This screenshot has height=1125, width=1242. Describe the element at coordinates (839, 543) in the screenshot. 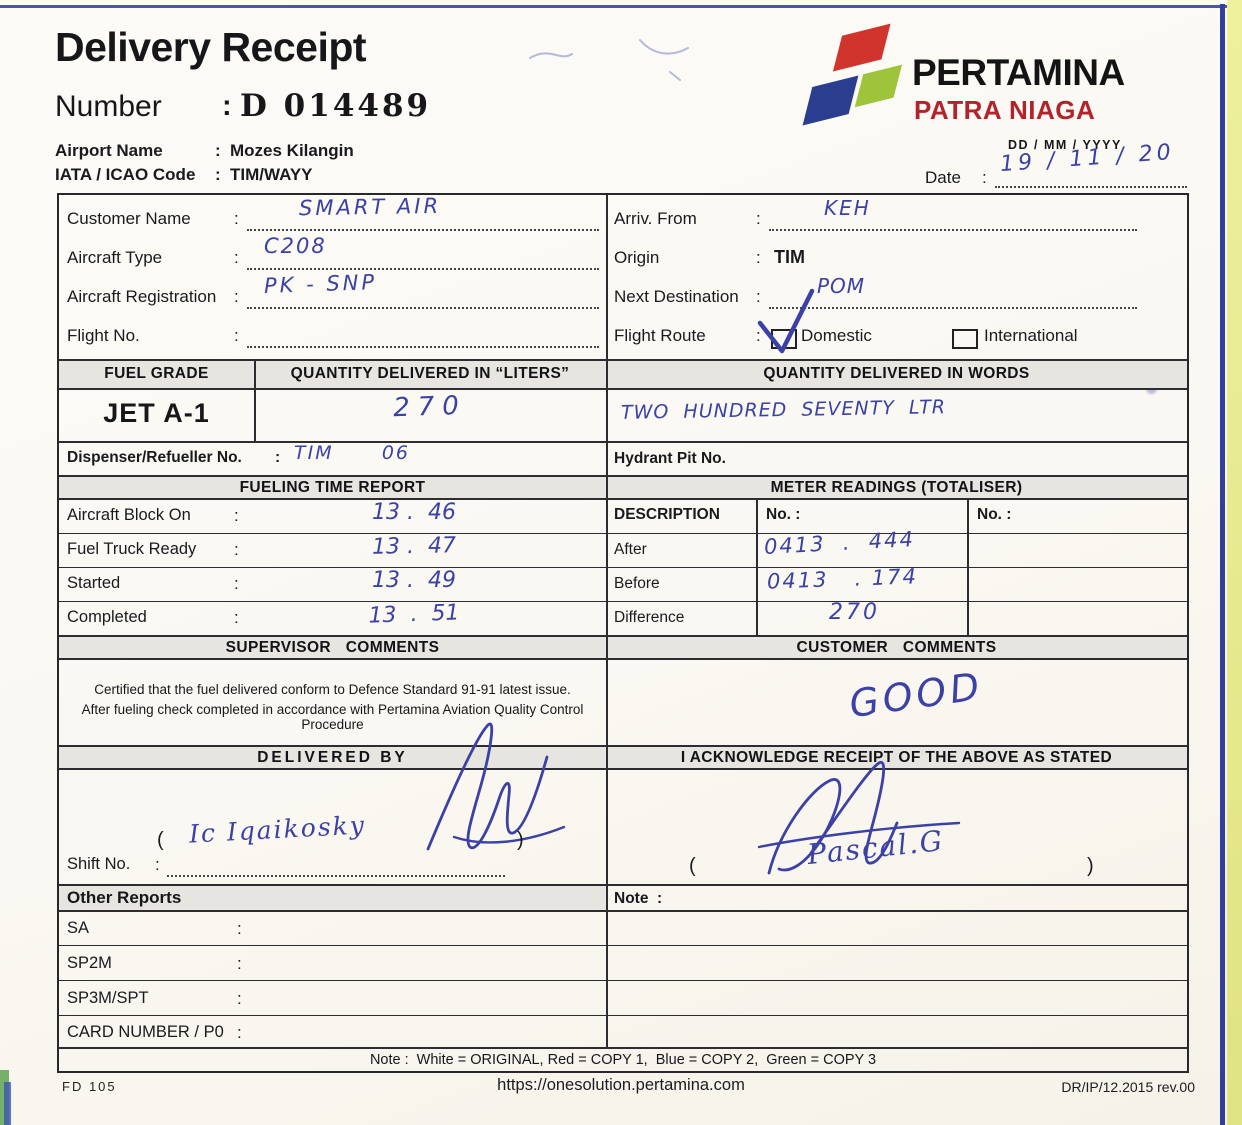

I see `meter-after-value: 0413 . 444` at that location.